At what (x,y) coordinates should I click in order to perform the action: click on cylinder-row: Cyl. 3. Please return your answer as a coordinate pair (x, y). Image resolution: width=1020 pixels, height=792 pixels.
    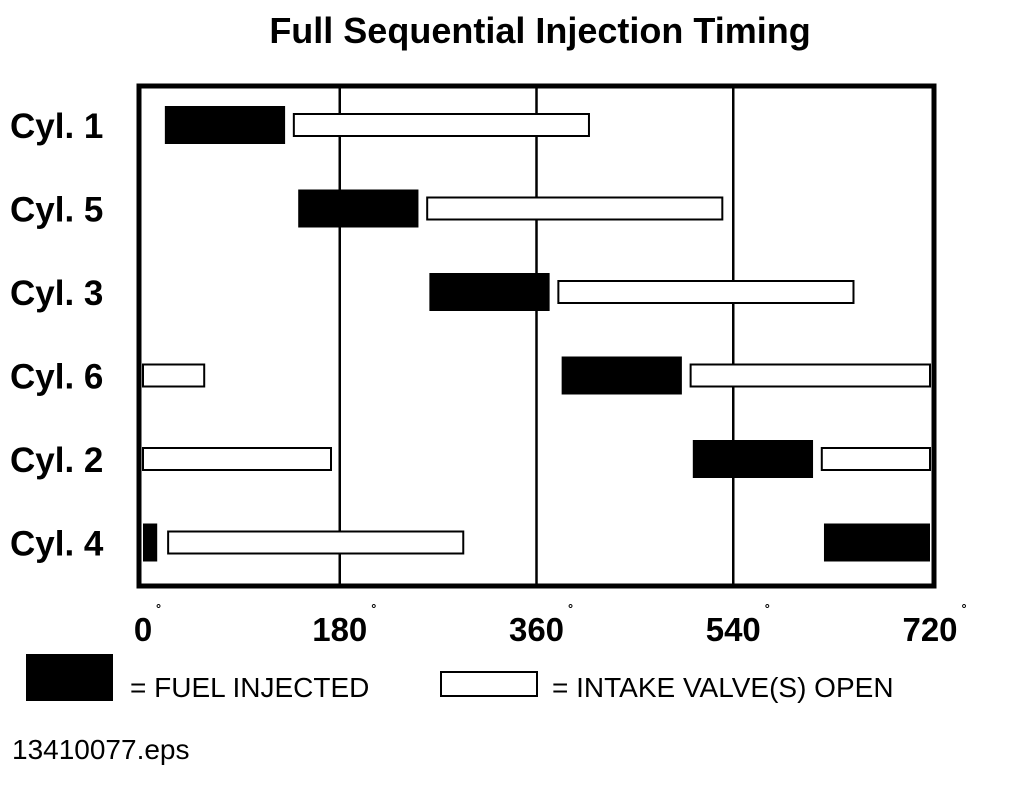
    Looking at the image, I should click on (432, 293).